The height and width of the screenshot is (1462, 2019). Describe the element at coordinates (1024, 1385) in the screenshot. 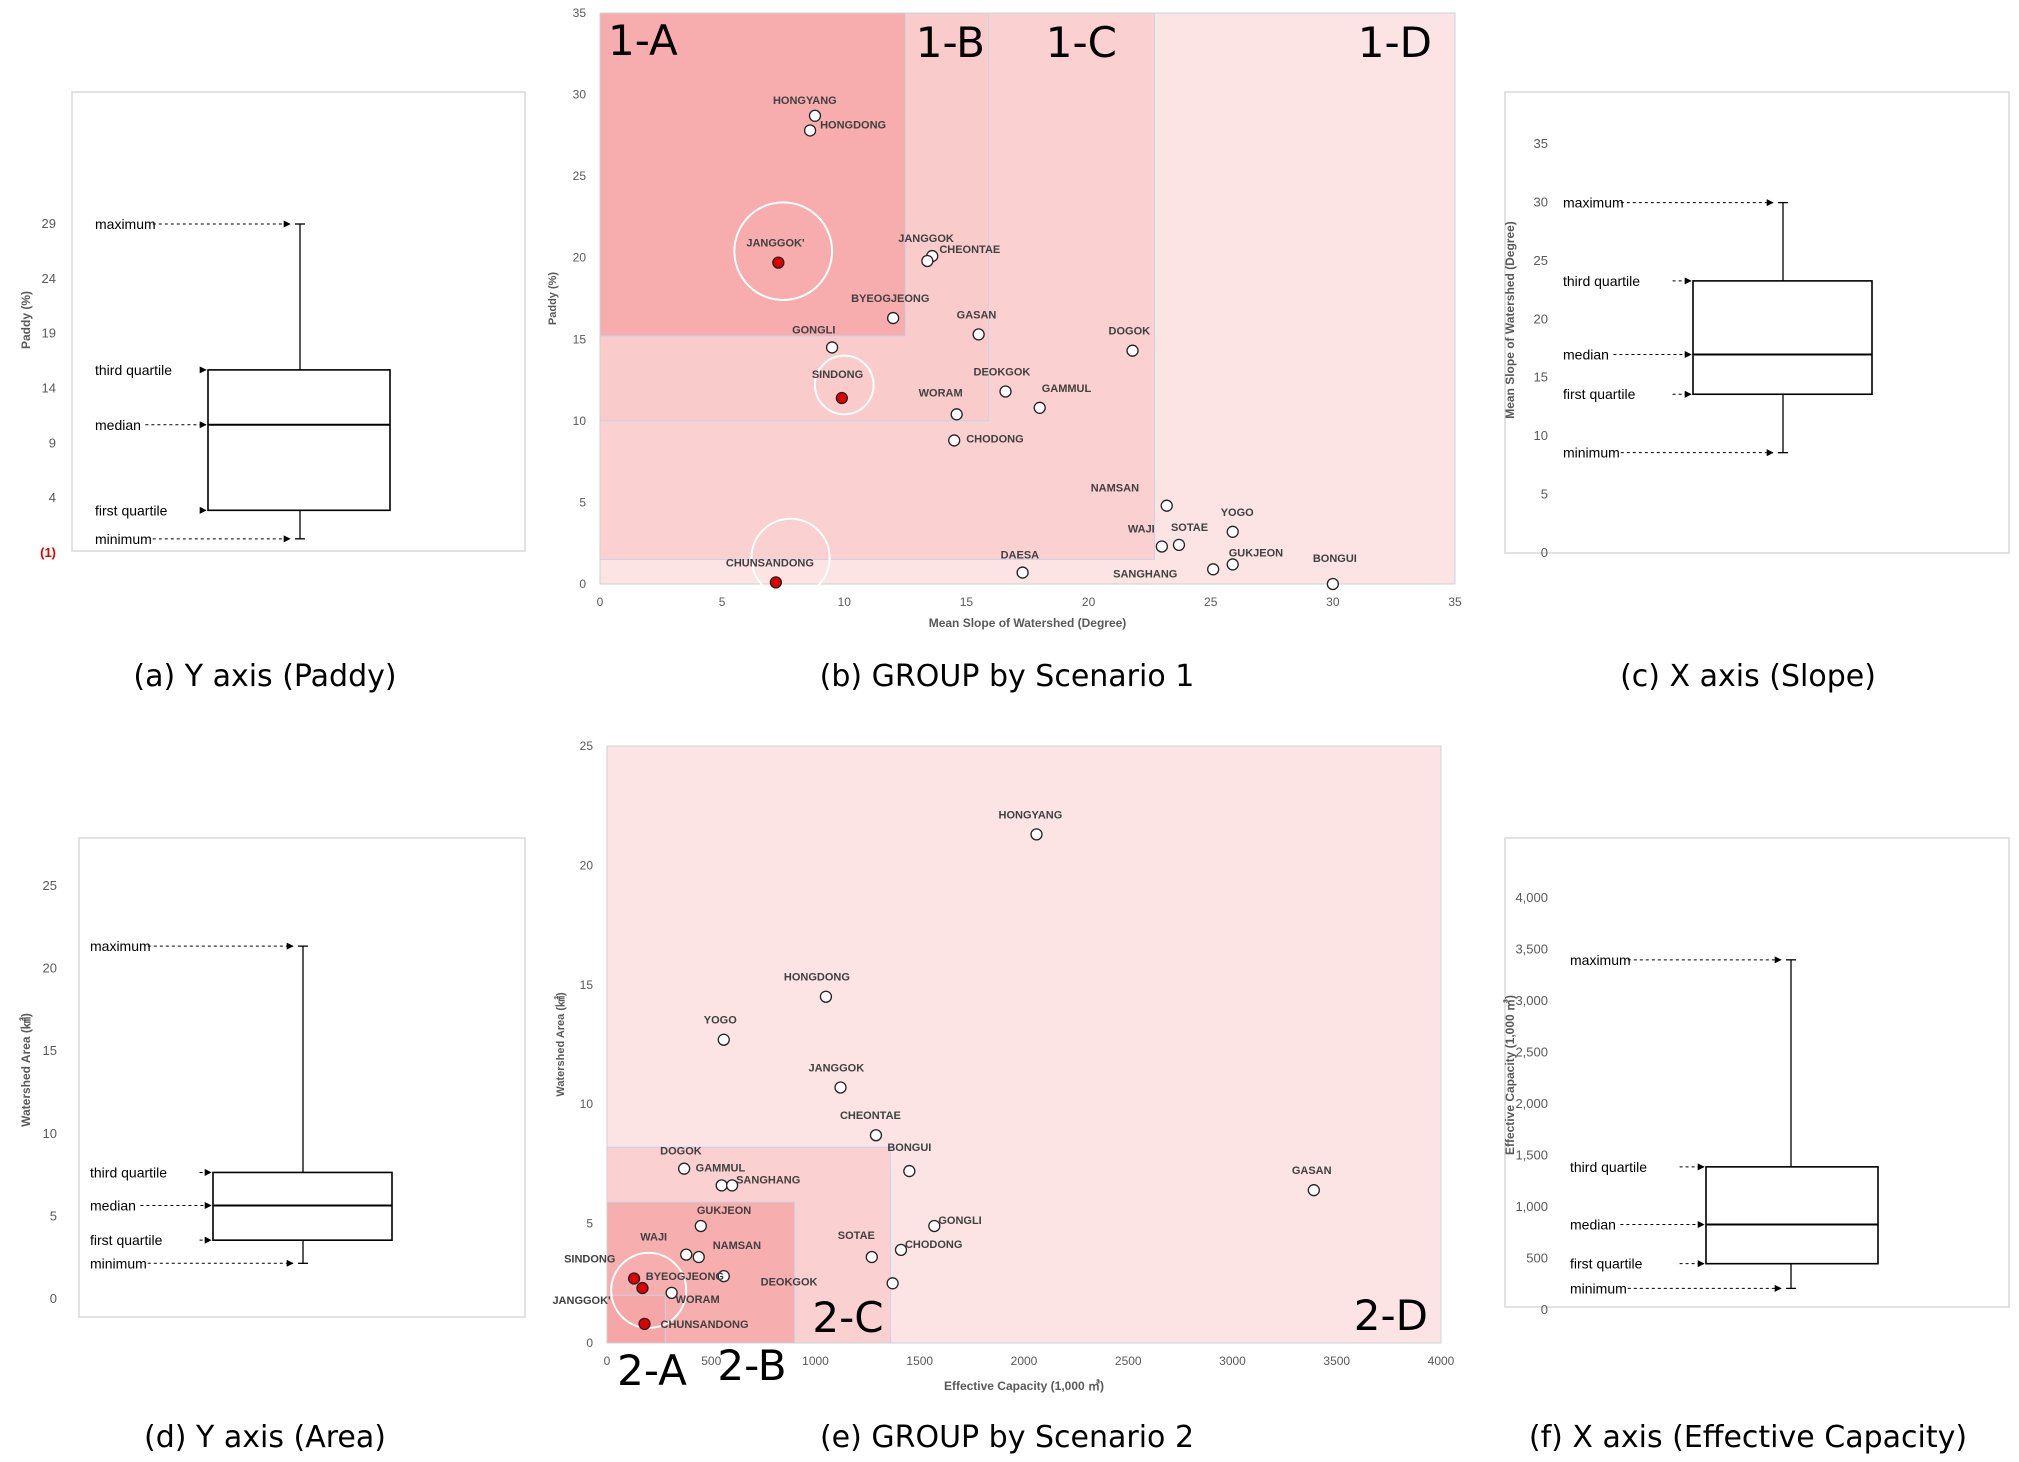

I see `x-axis-title: Effective Capacity (1,000 ㎥)` at that location.